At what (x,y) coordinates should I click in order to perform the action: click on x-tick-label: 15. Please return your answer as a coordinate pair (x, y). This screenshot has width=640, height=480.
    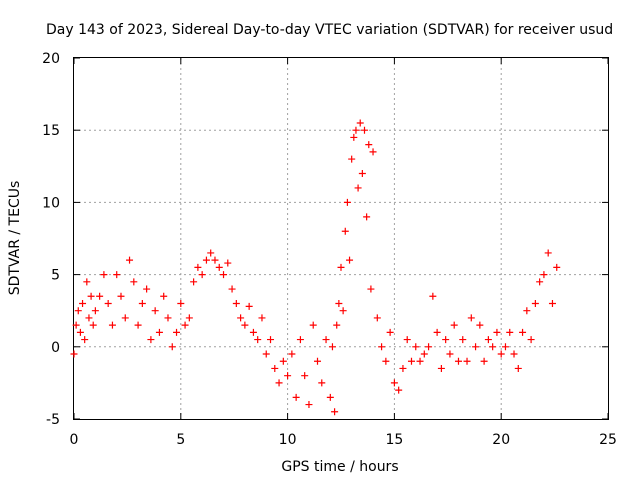
    Looking at the image, I should click on (394, 440).